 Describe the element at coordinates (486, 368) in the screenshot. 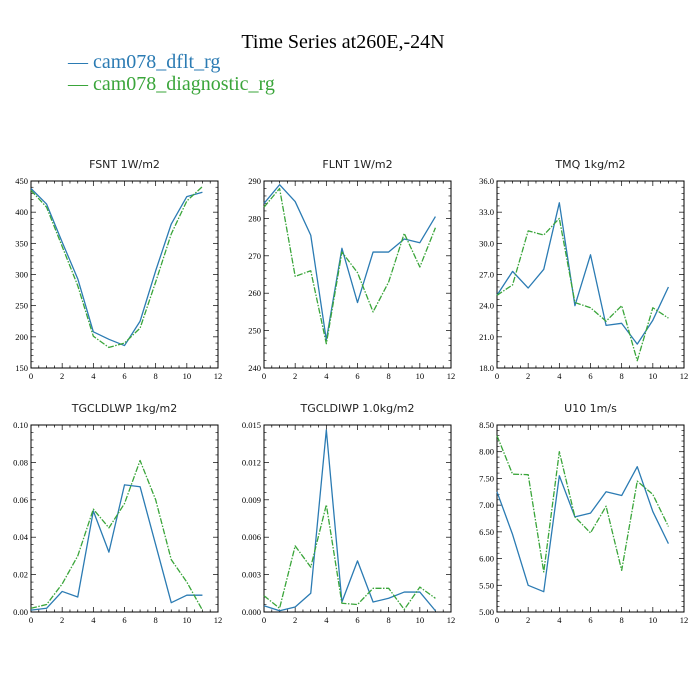

I see `y-tick-label: 18.0` at that location.